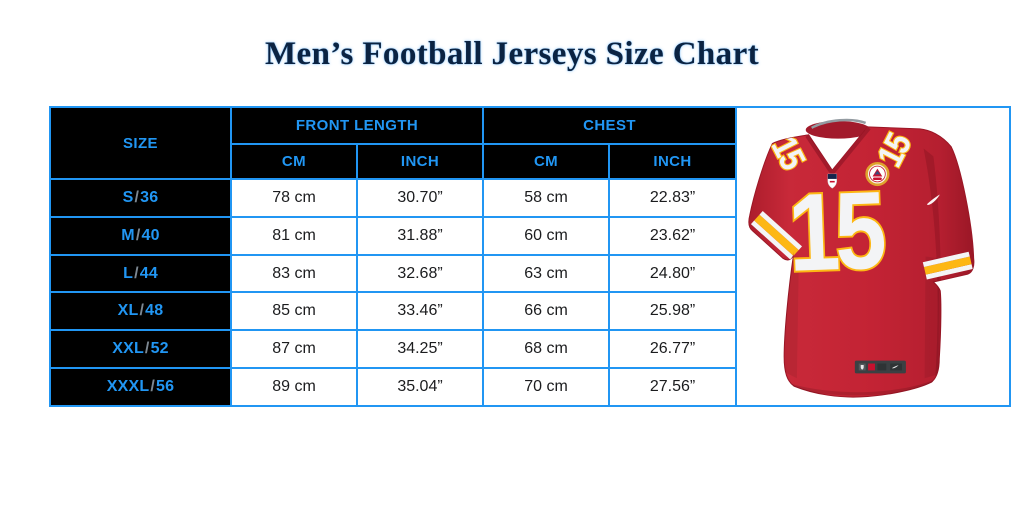  What do you see at coordinates (420, 311) in the screenshot?
I see `front-inch-cell: 33.46”` at bounding box center [420, 311].